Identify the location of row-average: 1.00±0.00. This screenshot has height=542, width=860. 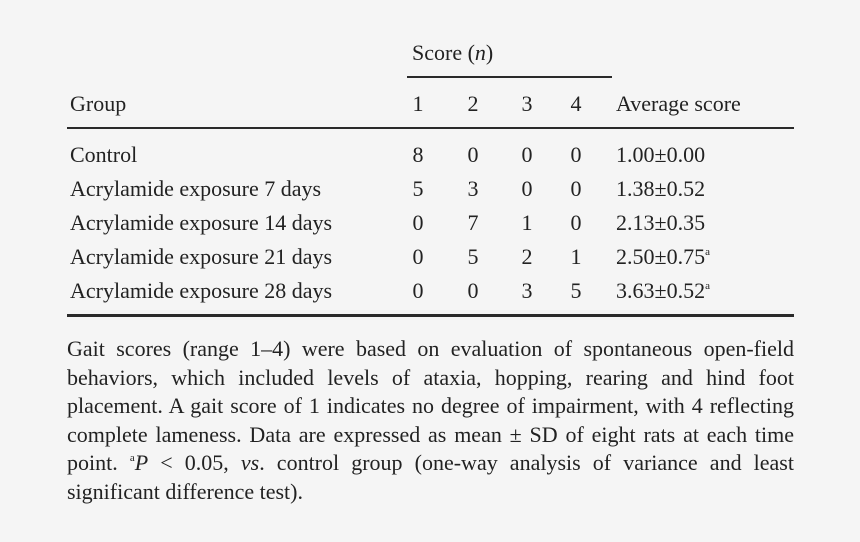
(661, 154).